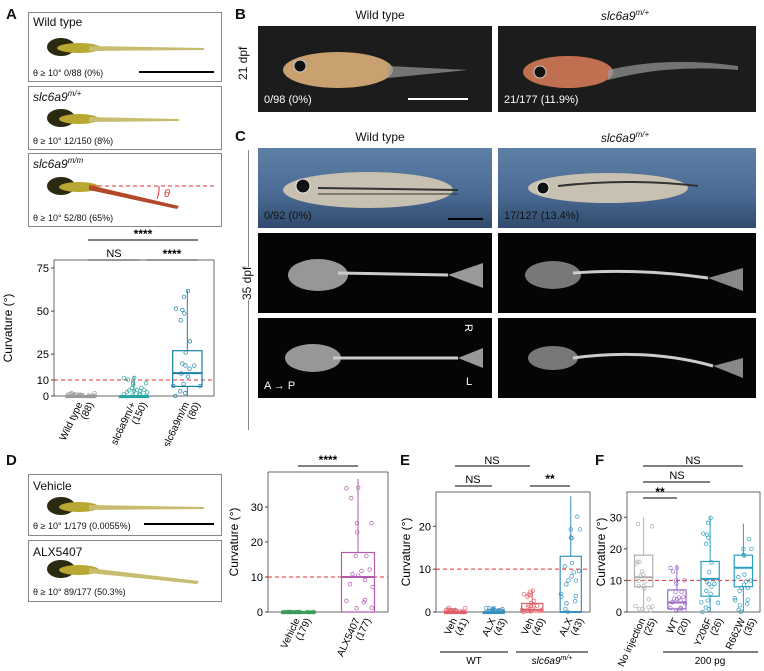  Describe the element at coordinates (8, 328) in the screenshot. I see `y-axis-label: Curvature (°)` at that location.